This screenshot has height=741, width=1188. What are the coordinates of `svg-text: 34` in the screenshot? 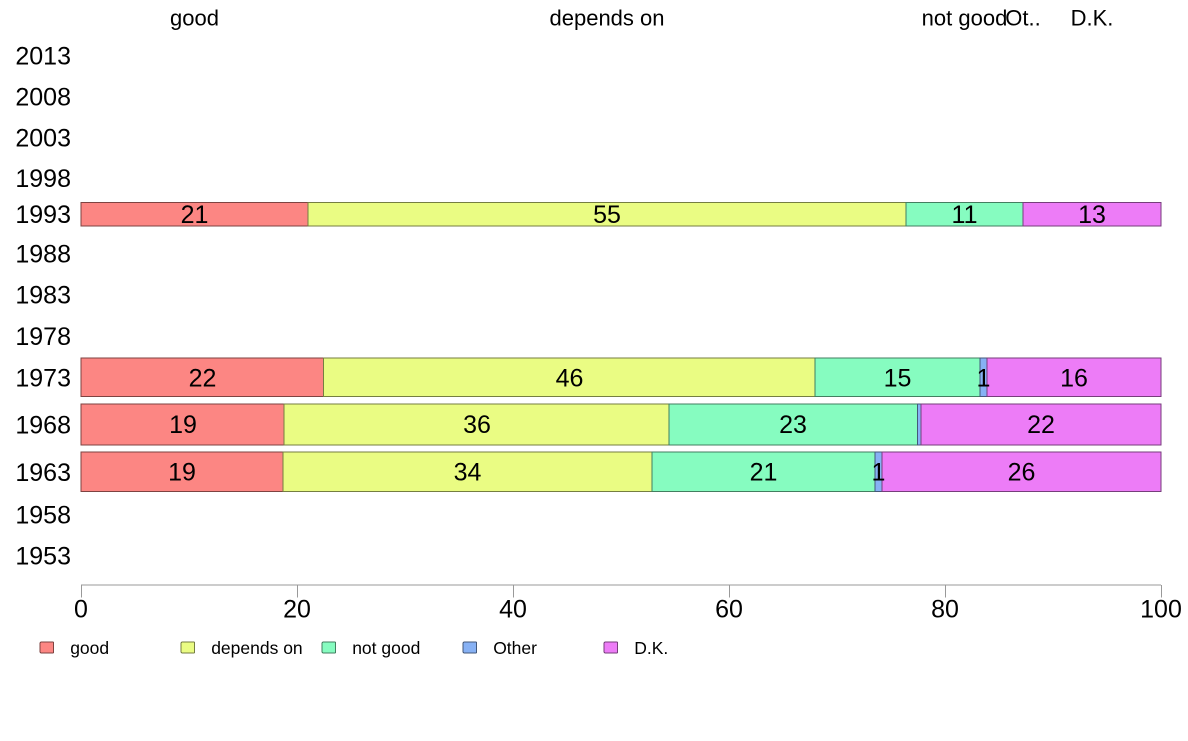 It's located at (468, 473).